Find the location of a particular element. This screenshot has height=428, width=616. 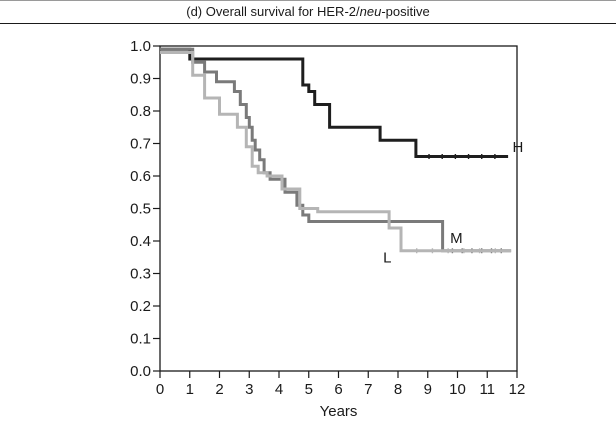

y-tick-label: 1.0 is located at coordinates (140, 46).